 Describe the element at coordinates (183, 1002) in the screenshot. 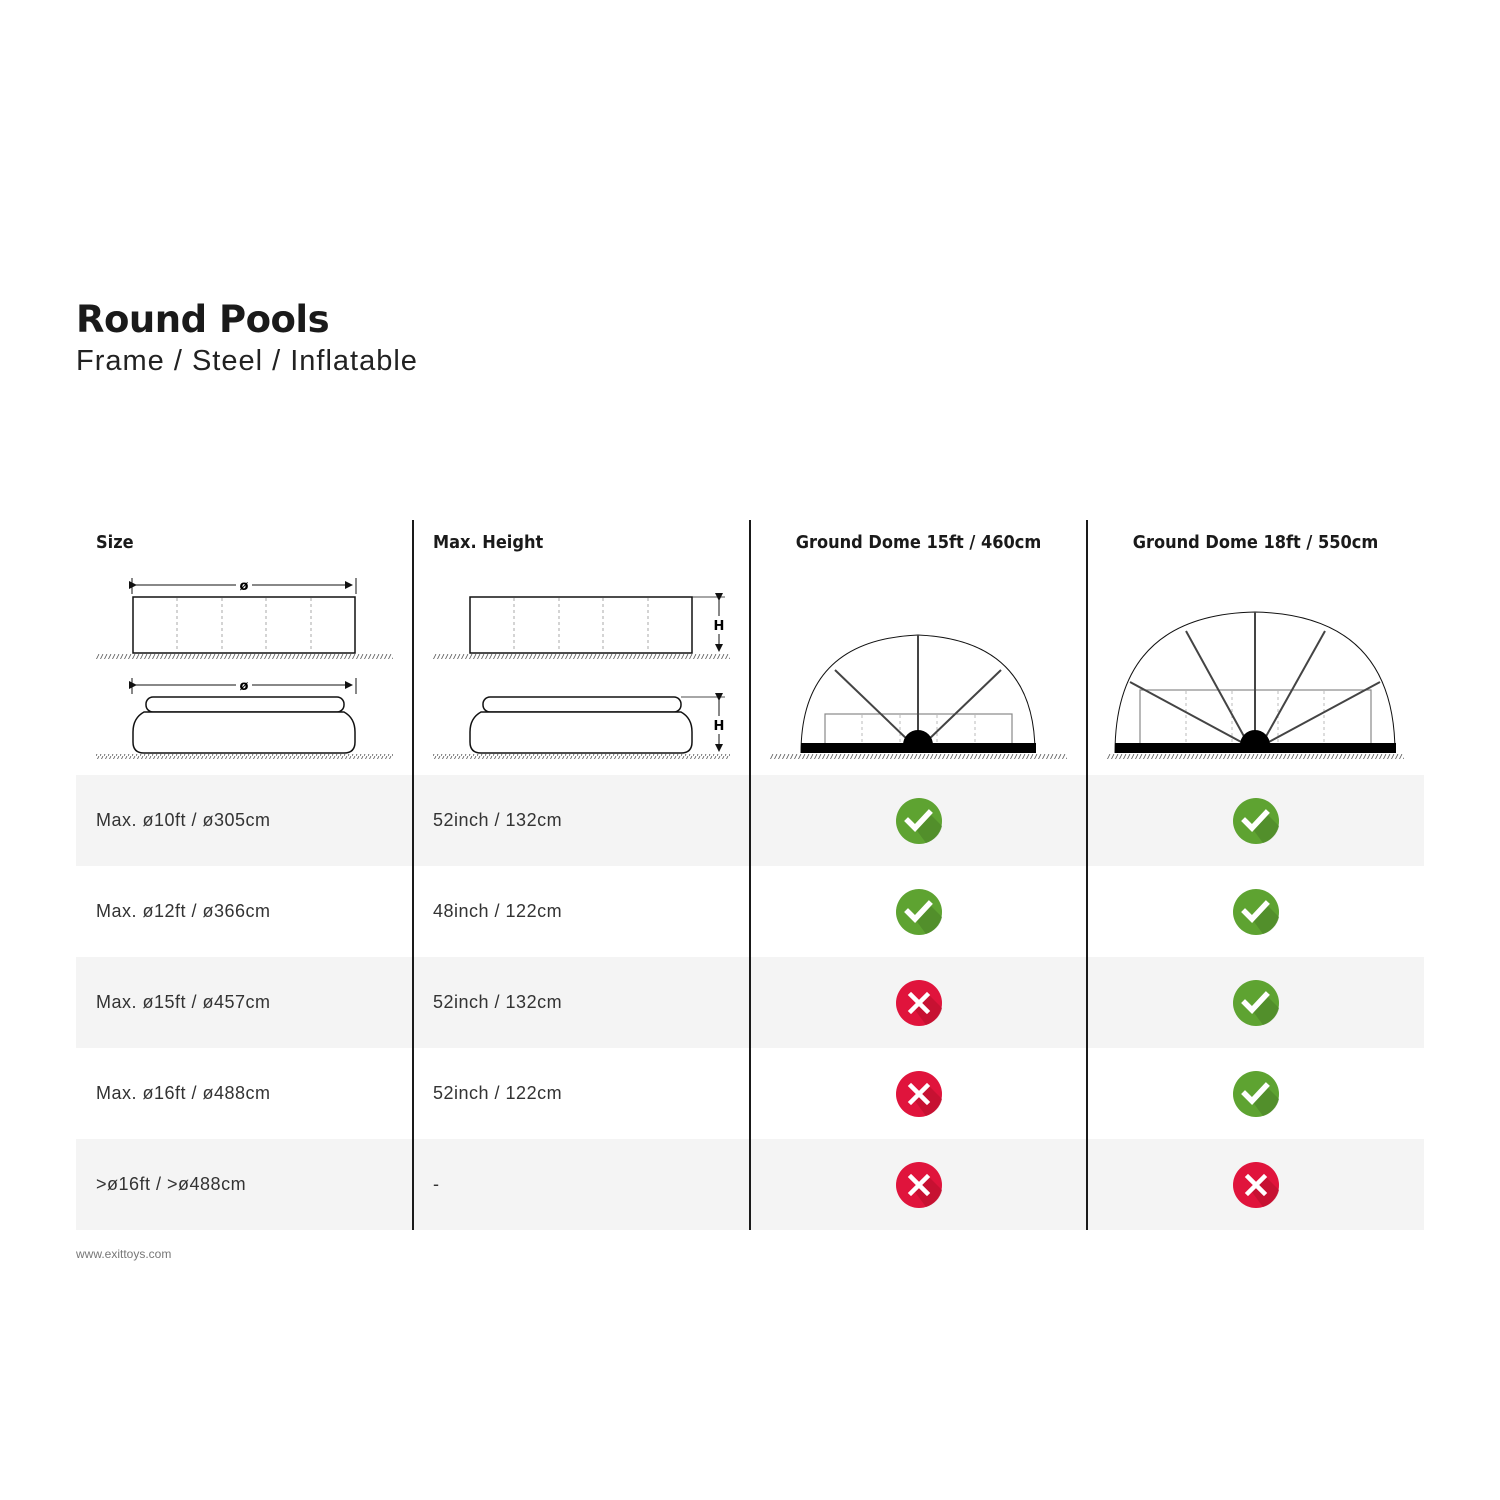

I see `size-cell: Max. ø15ft / ø457cm` at that location.